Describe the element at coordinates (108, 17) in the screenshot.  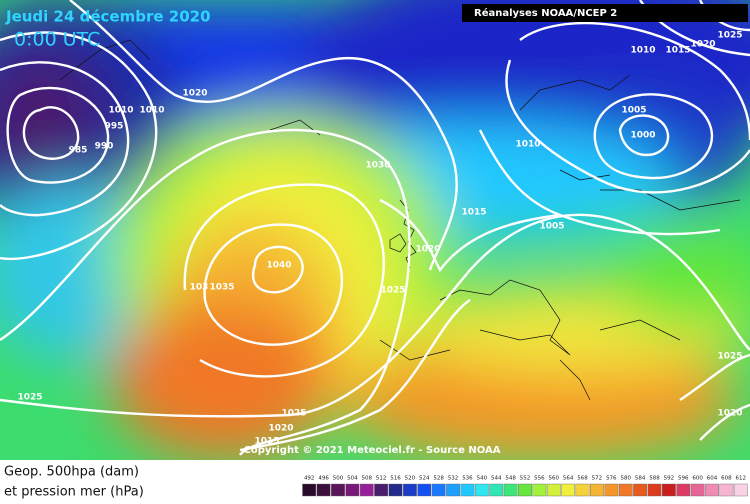
I see `date: Jeudi 24 décembre 2020` at that location.